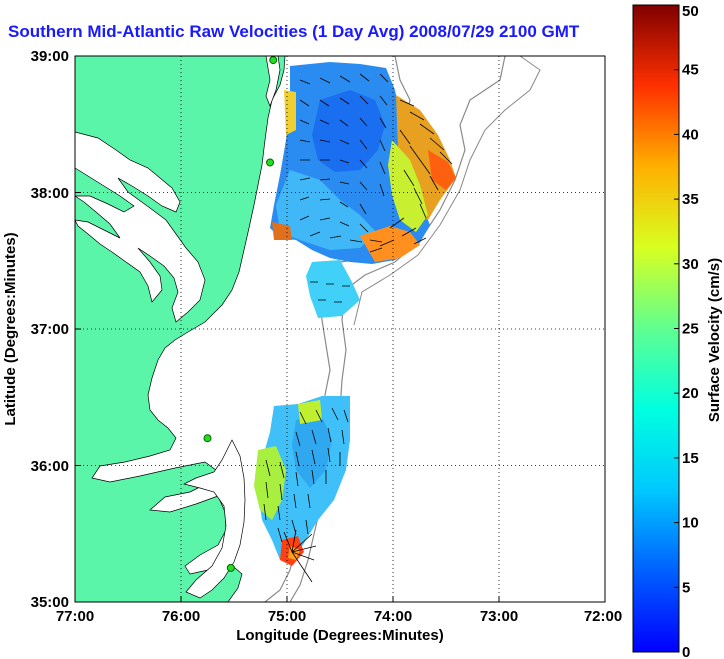 The image size is (724, 659). I want to click on colorbar-tick-label: 40, so click(690, 134).